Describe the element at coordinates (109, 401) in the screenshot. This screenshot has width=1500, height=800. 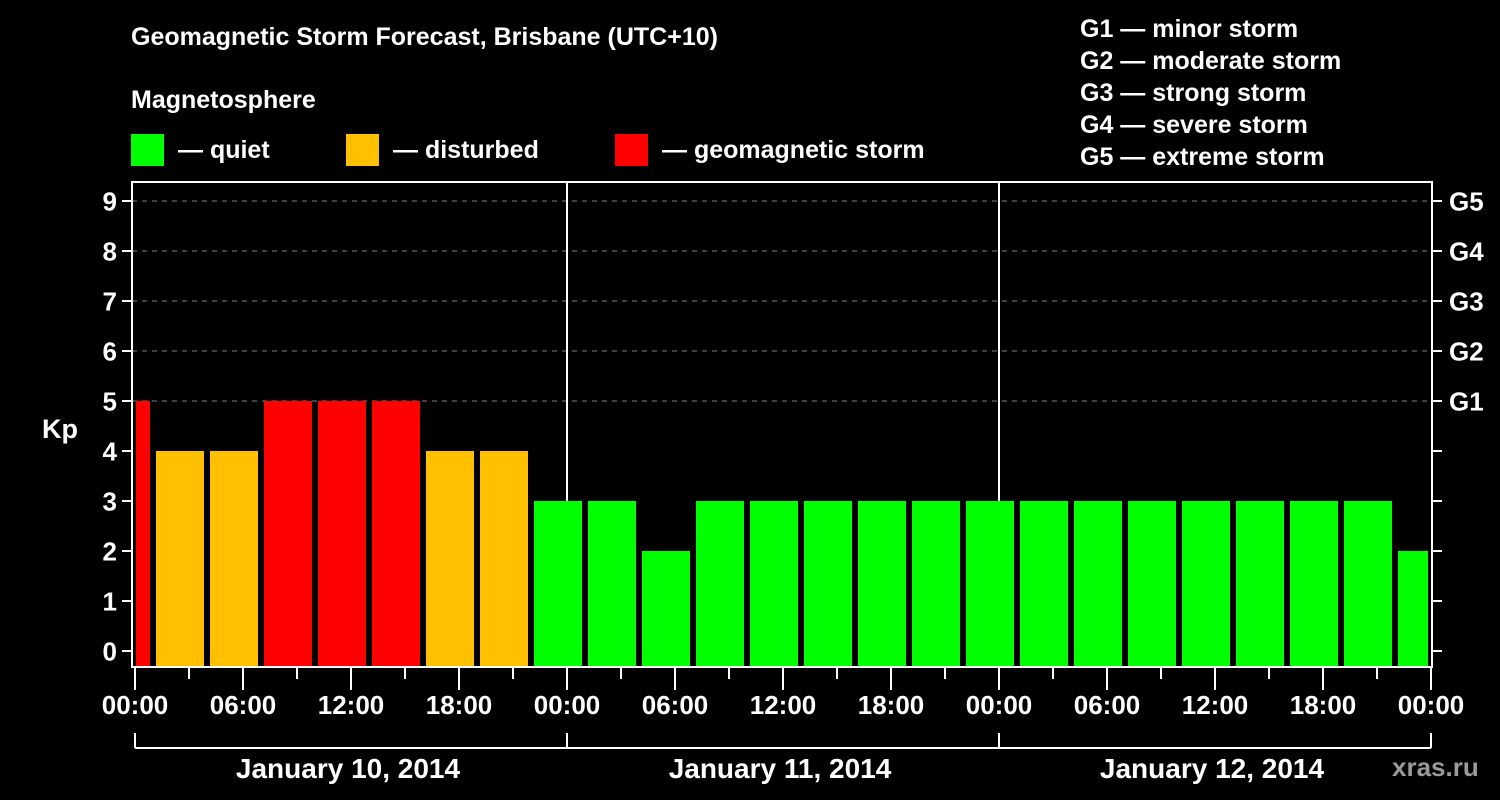
I see `y-tick-label: 5` at that location.